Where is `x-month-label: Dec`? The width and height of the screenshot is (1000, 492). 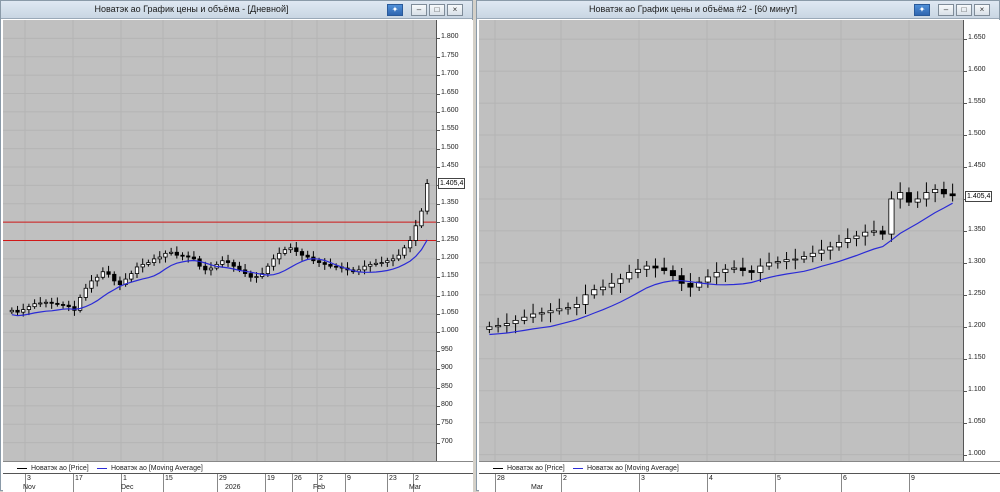
x-month-label: Dec is located at coordinates (127, 487).